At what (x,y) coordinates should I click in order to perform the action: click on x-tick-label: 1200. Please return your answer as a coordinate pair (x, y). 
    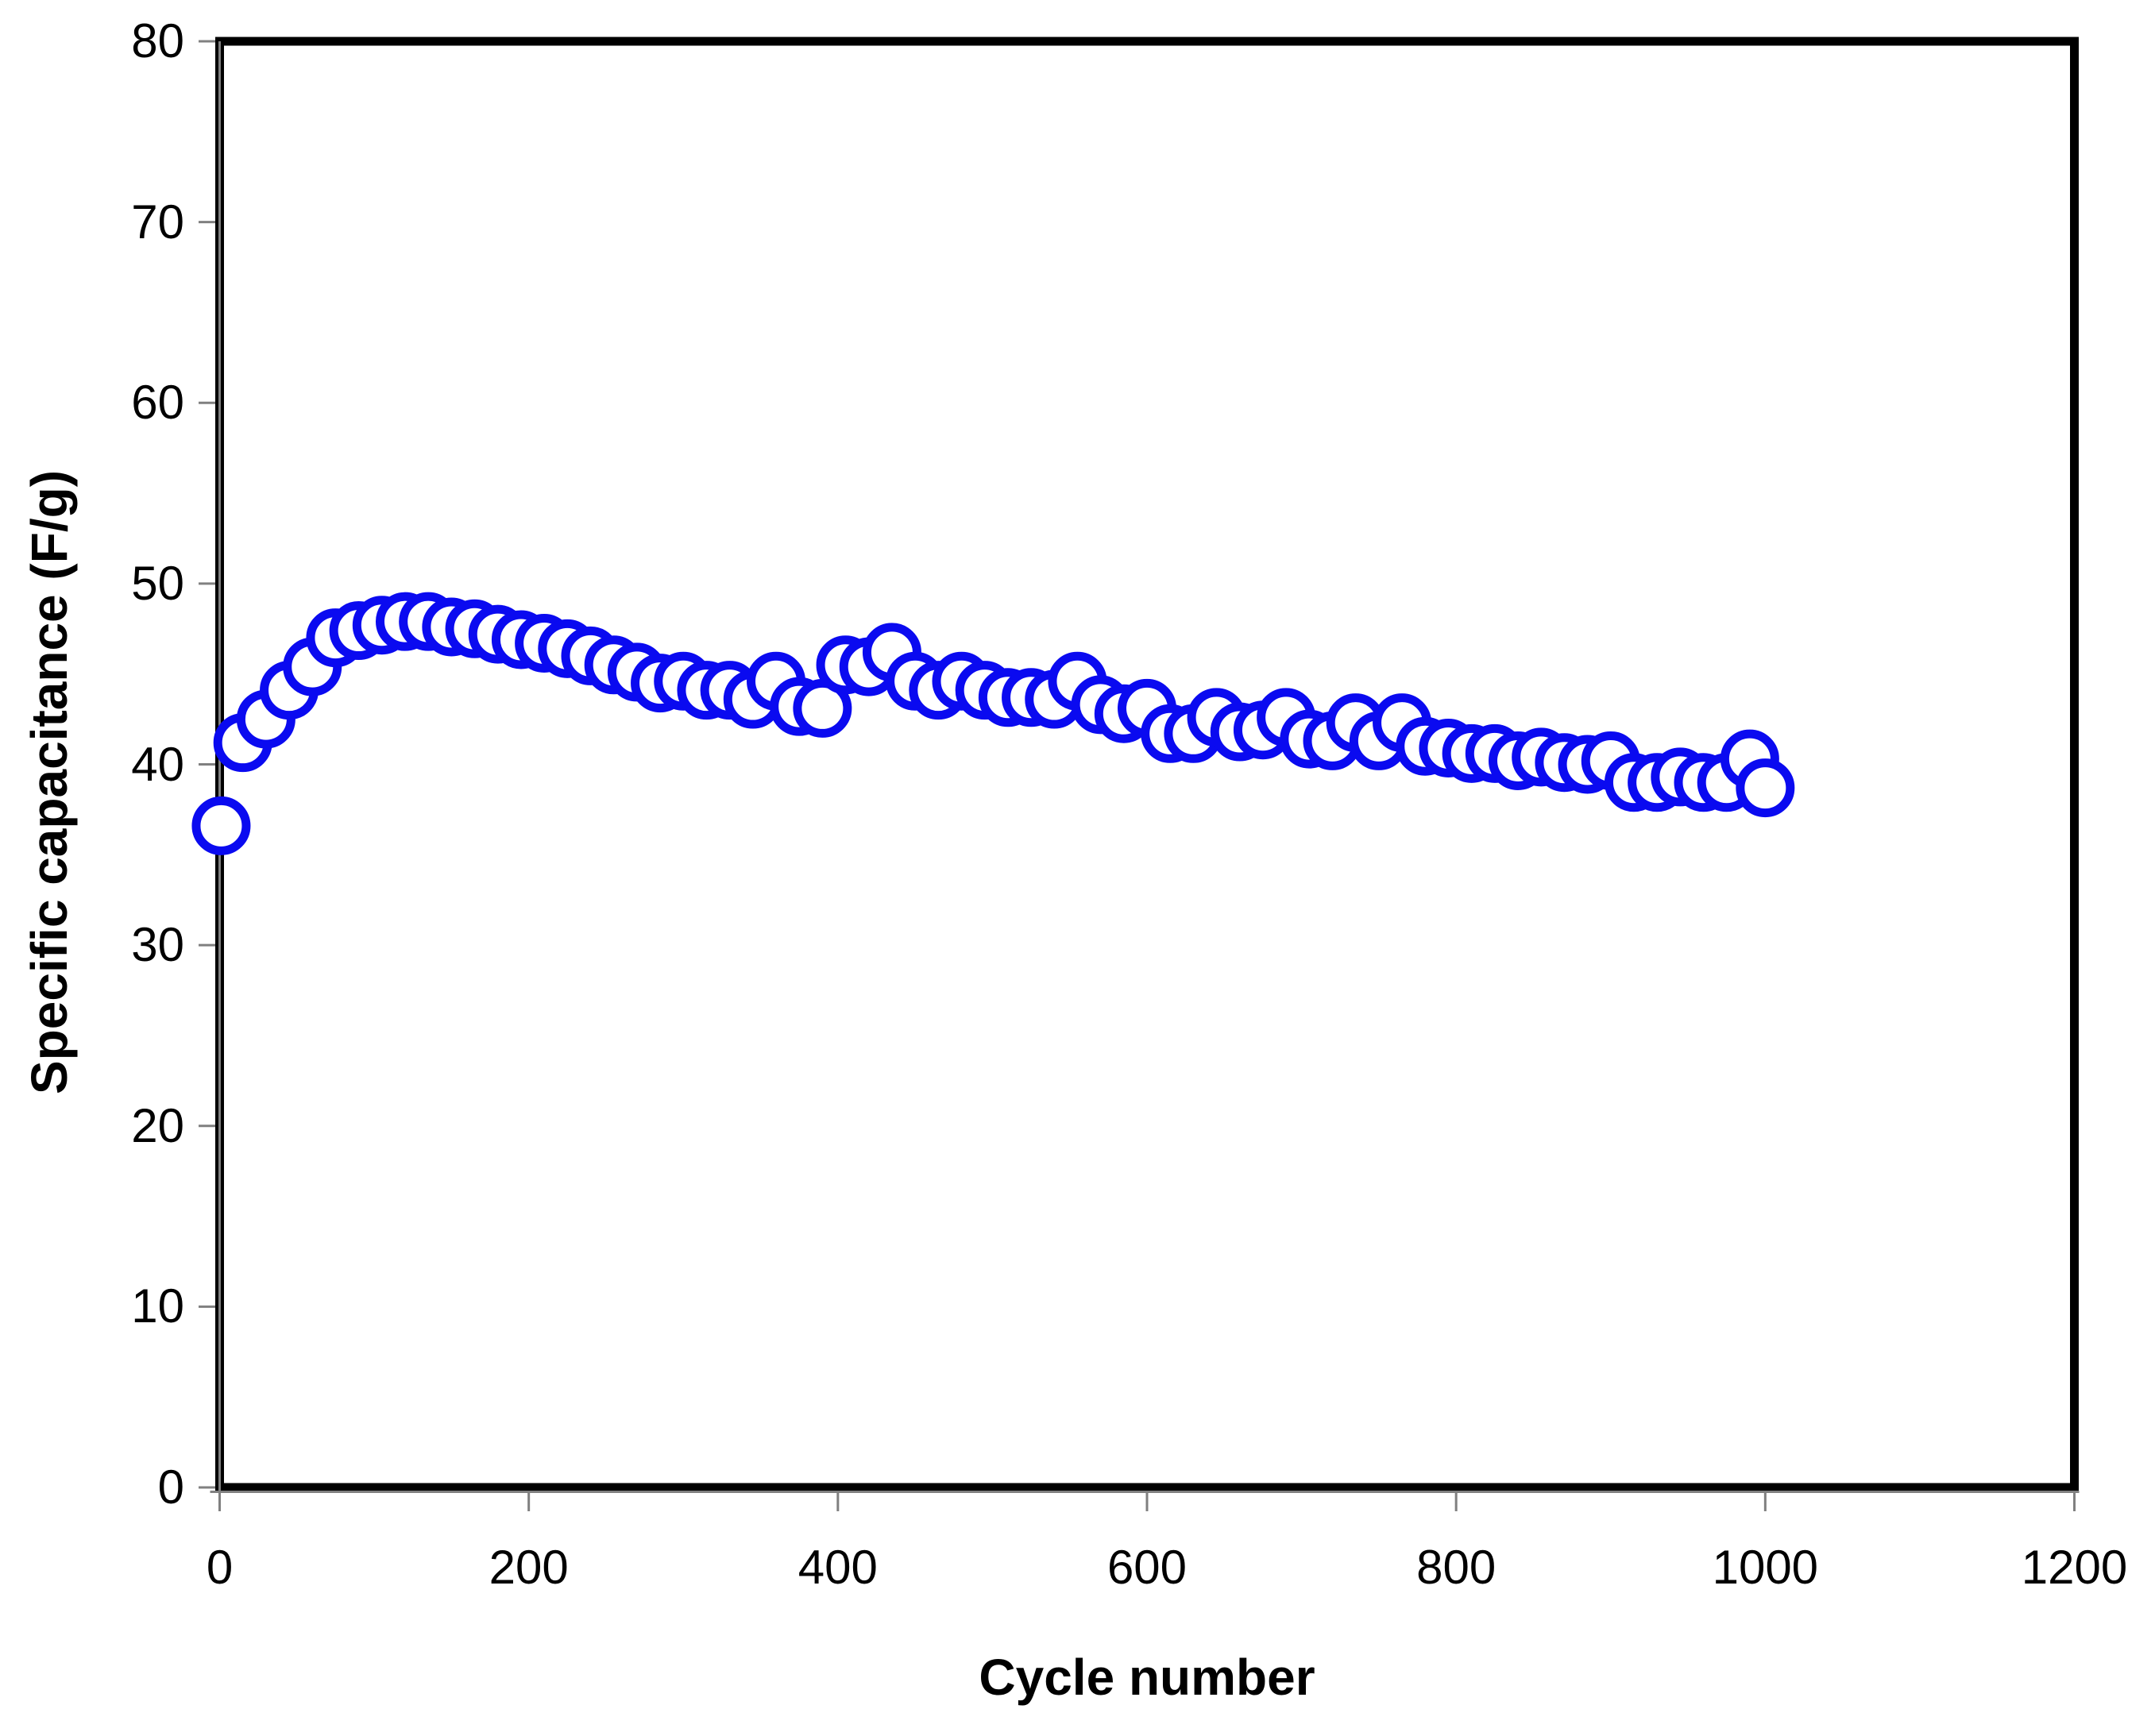
    Looking at the image, I should click on (2074, 1567).